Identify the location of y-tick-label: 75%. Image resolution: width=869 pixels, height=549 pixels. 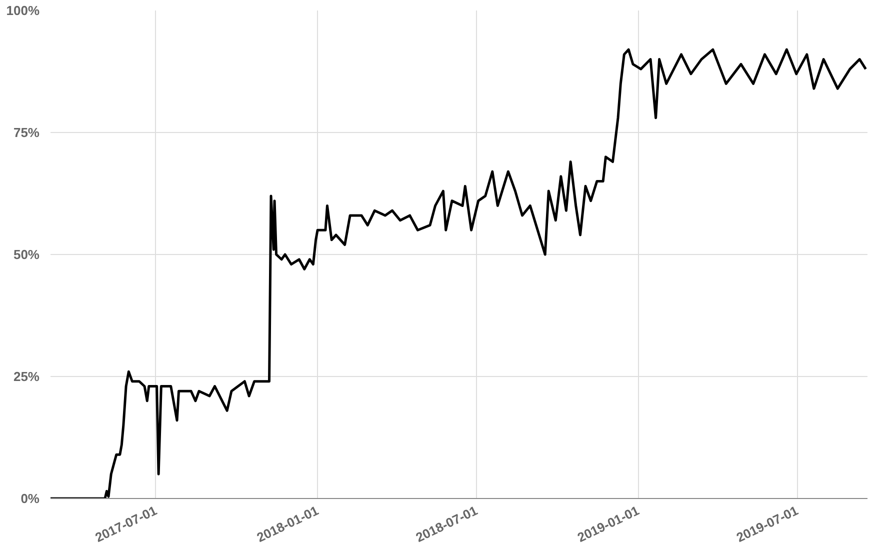
(26, 132).